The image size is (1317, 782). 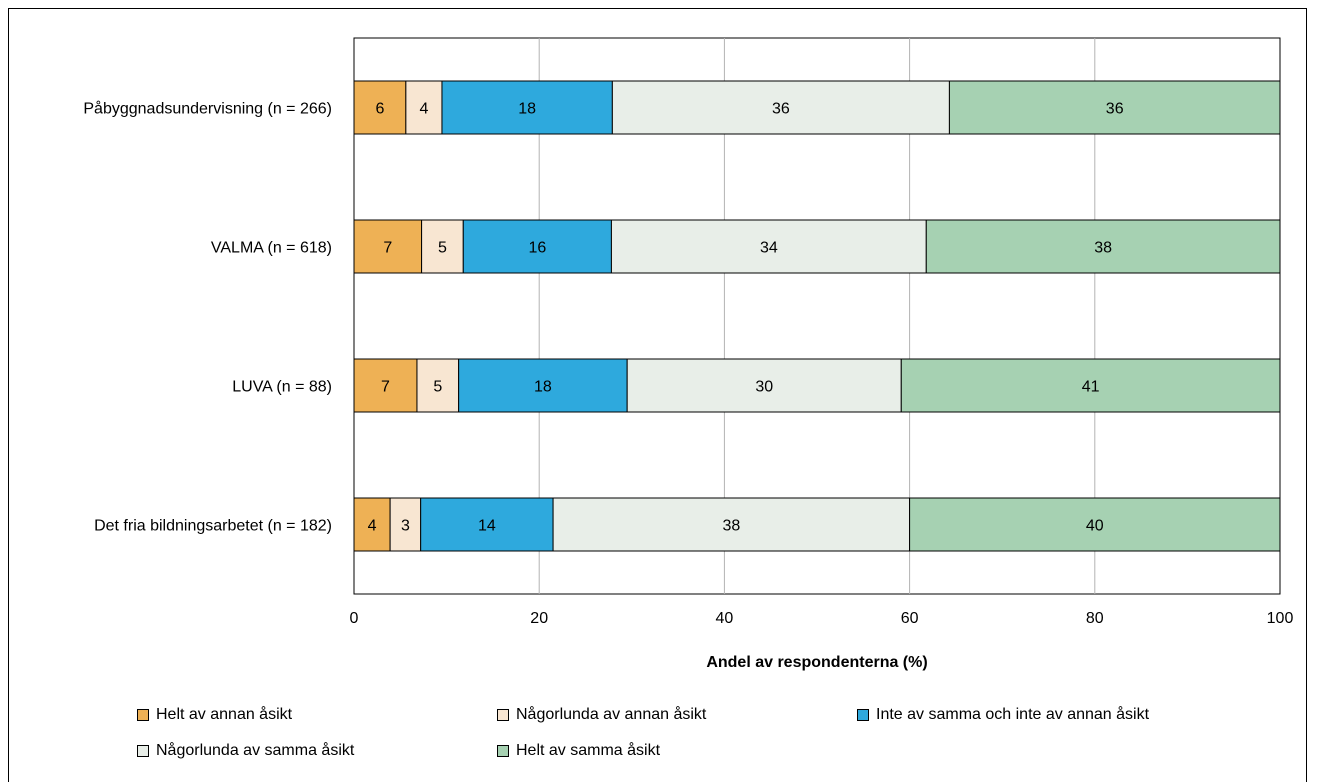 What do you see at coordinates (611, 714) in the screenshot?
I see `legend-label: Någorlunda av annan åsikt` at bounding box center [611, 714].